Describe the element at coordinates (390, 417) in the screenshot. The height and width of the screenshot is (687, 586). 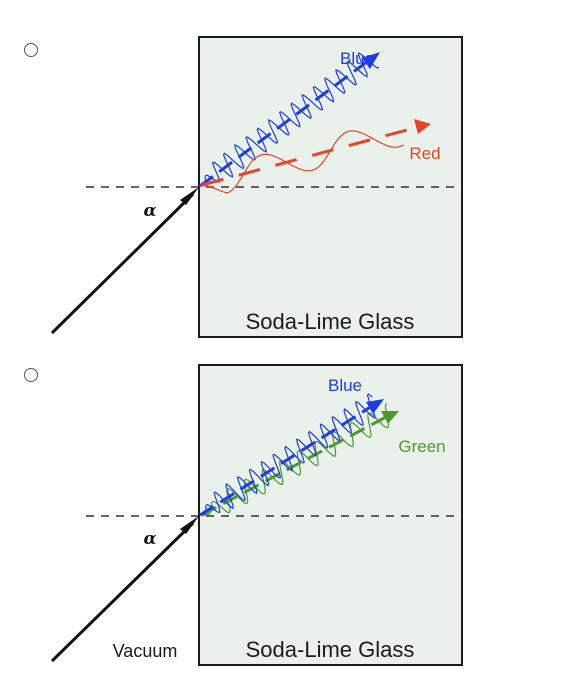
I see `green-arrowhead` at that location.